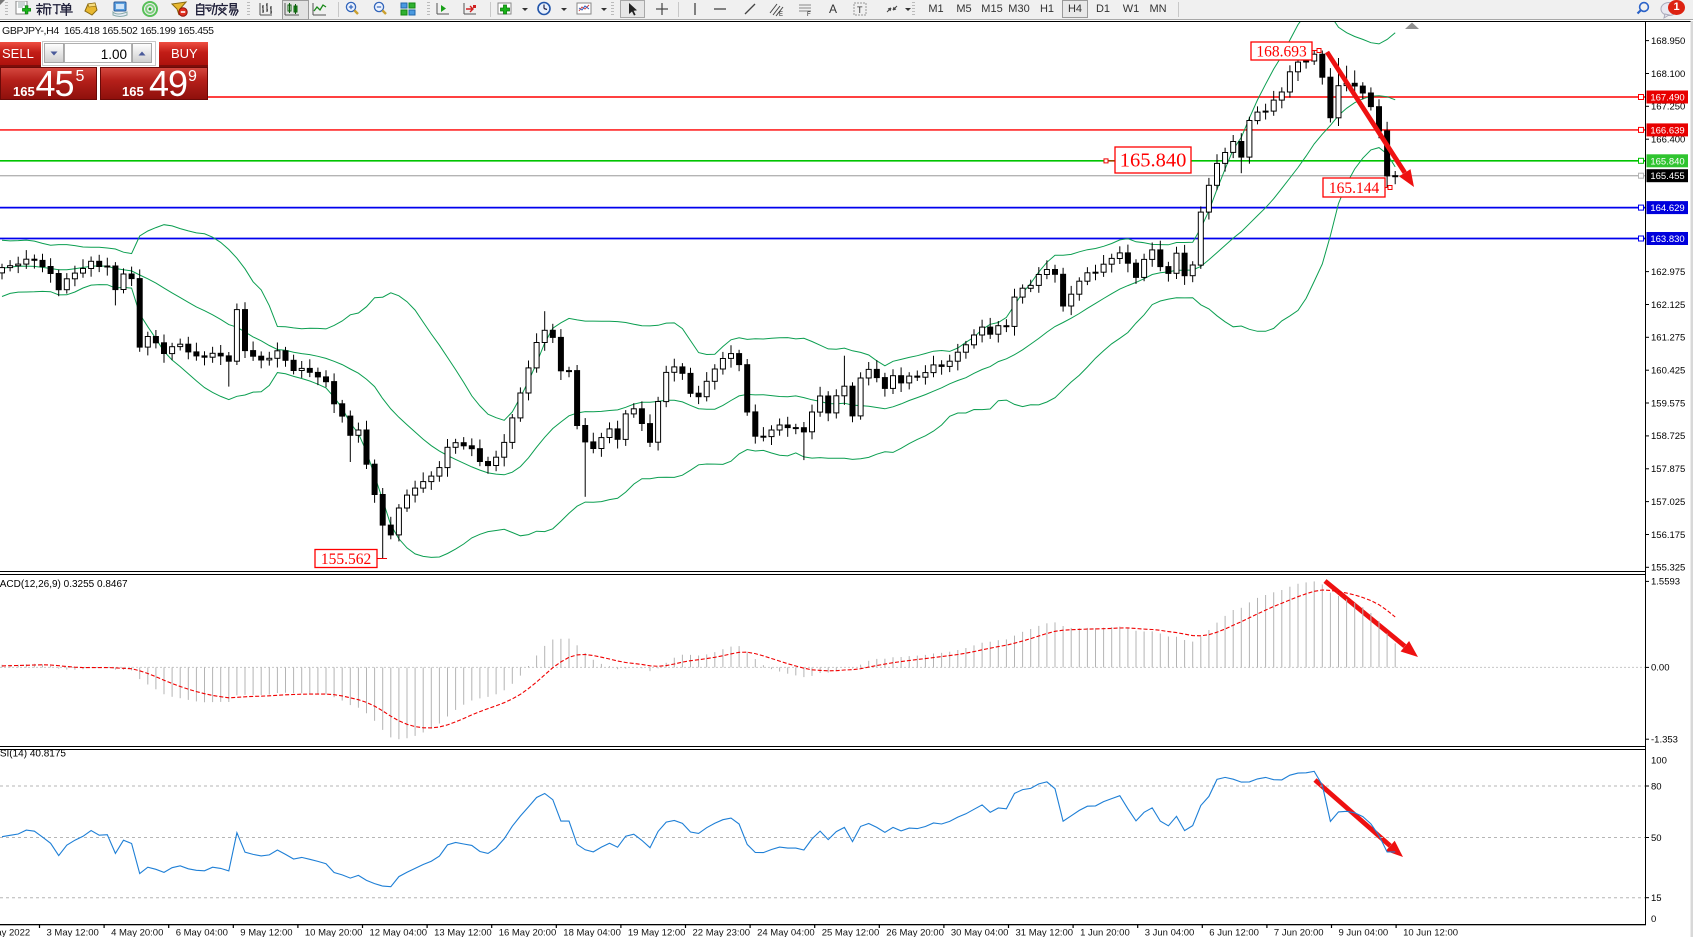 This screenshot has width=1693, height=937. What do you see at coordinates (1430, 932) in the screenshot?
I see `svg-text: 10 Jun 12:00` at bounding box center [1430, 932].